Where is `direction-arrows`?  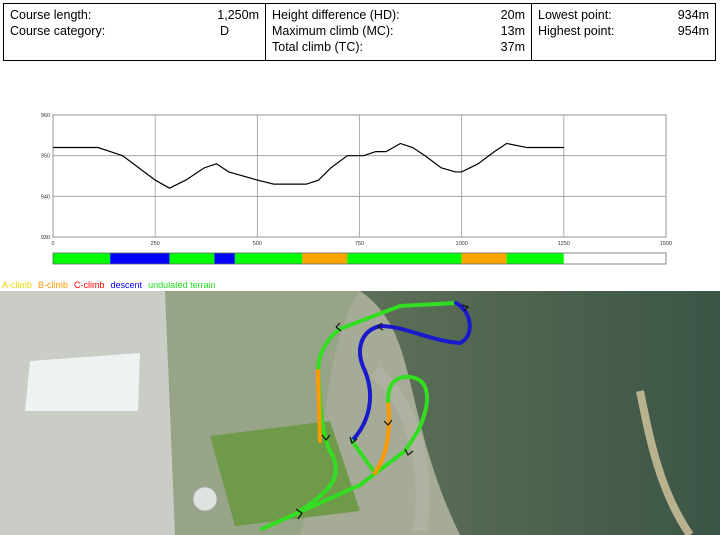 direction-arrows is located at coordinates (382, 412).